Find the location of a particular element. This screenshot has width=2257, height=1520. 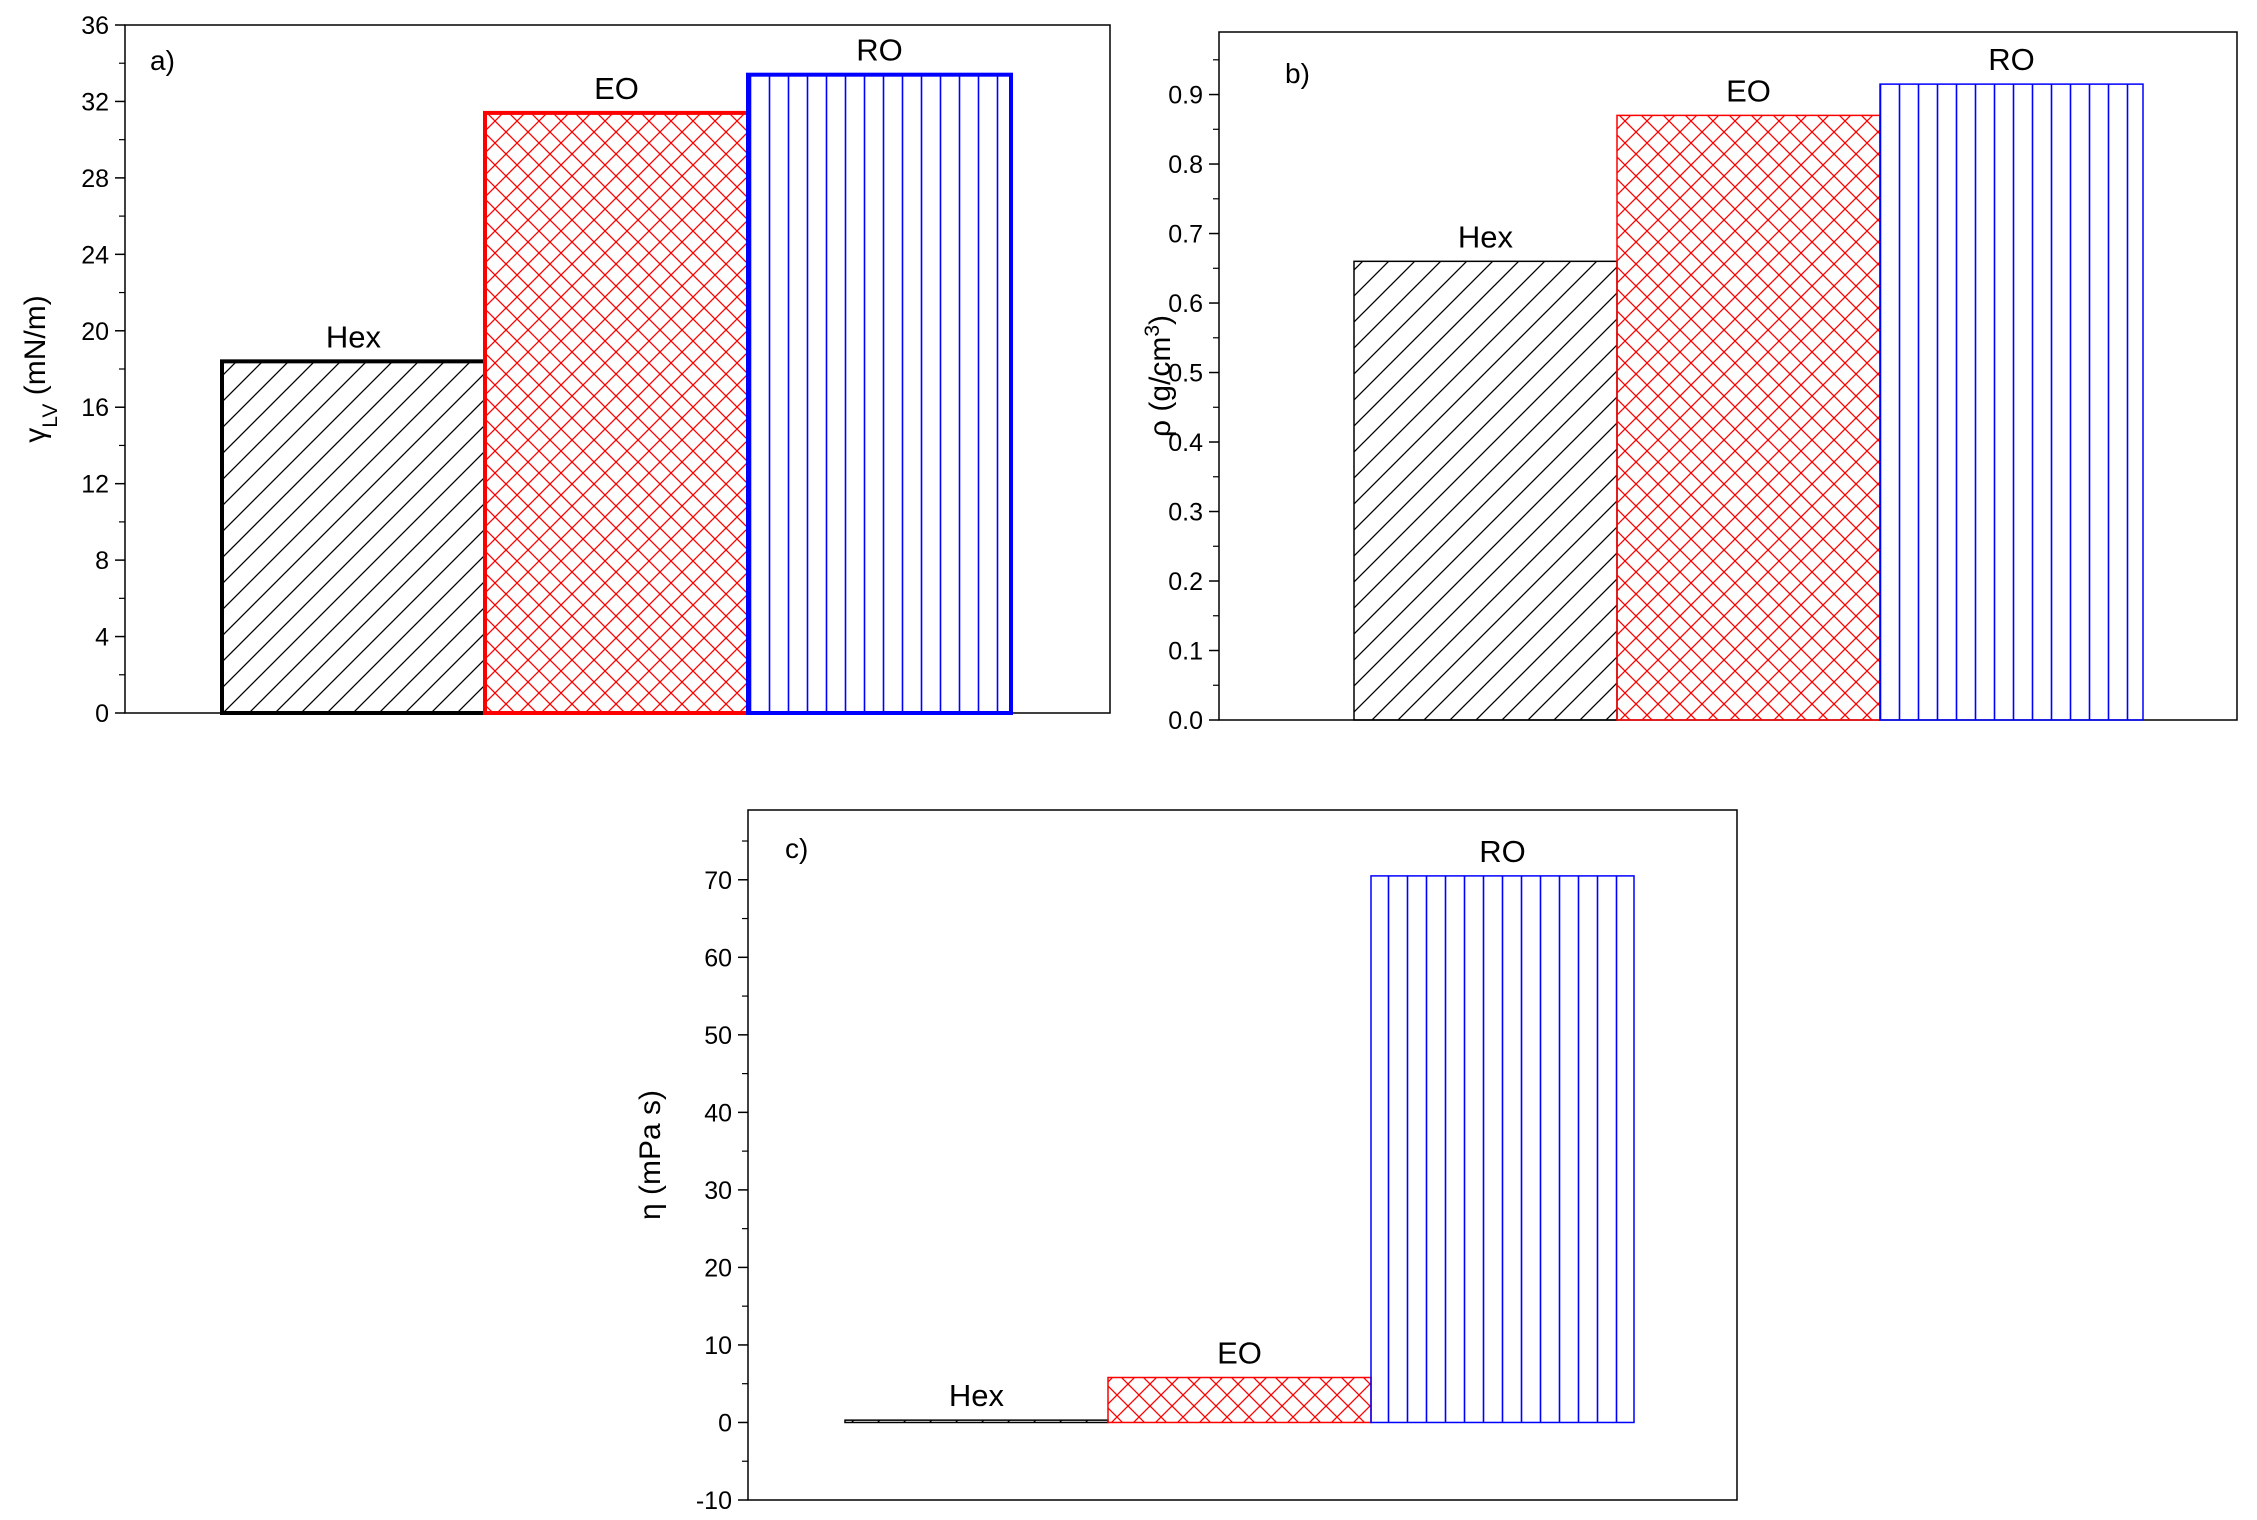

y-tick-label: 0.5 is located at coordinates (1185, 374).